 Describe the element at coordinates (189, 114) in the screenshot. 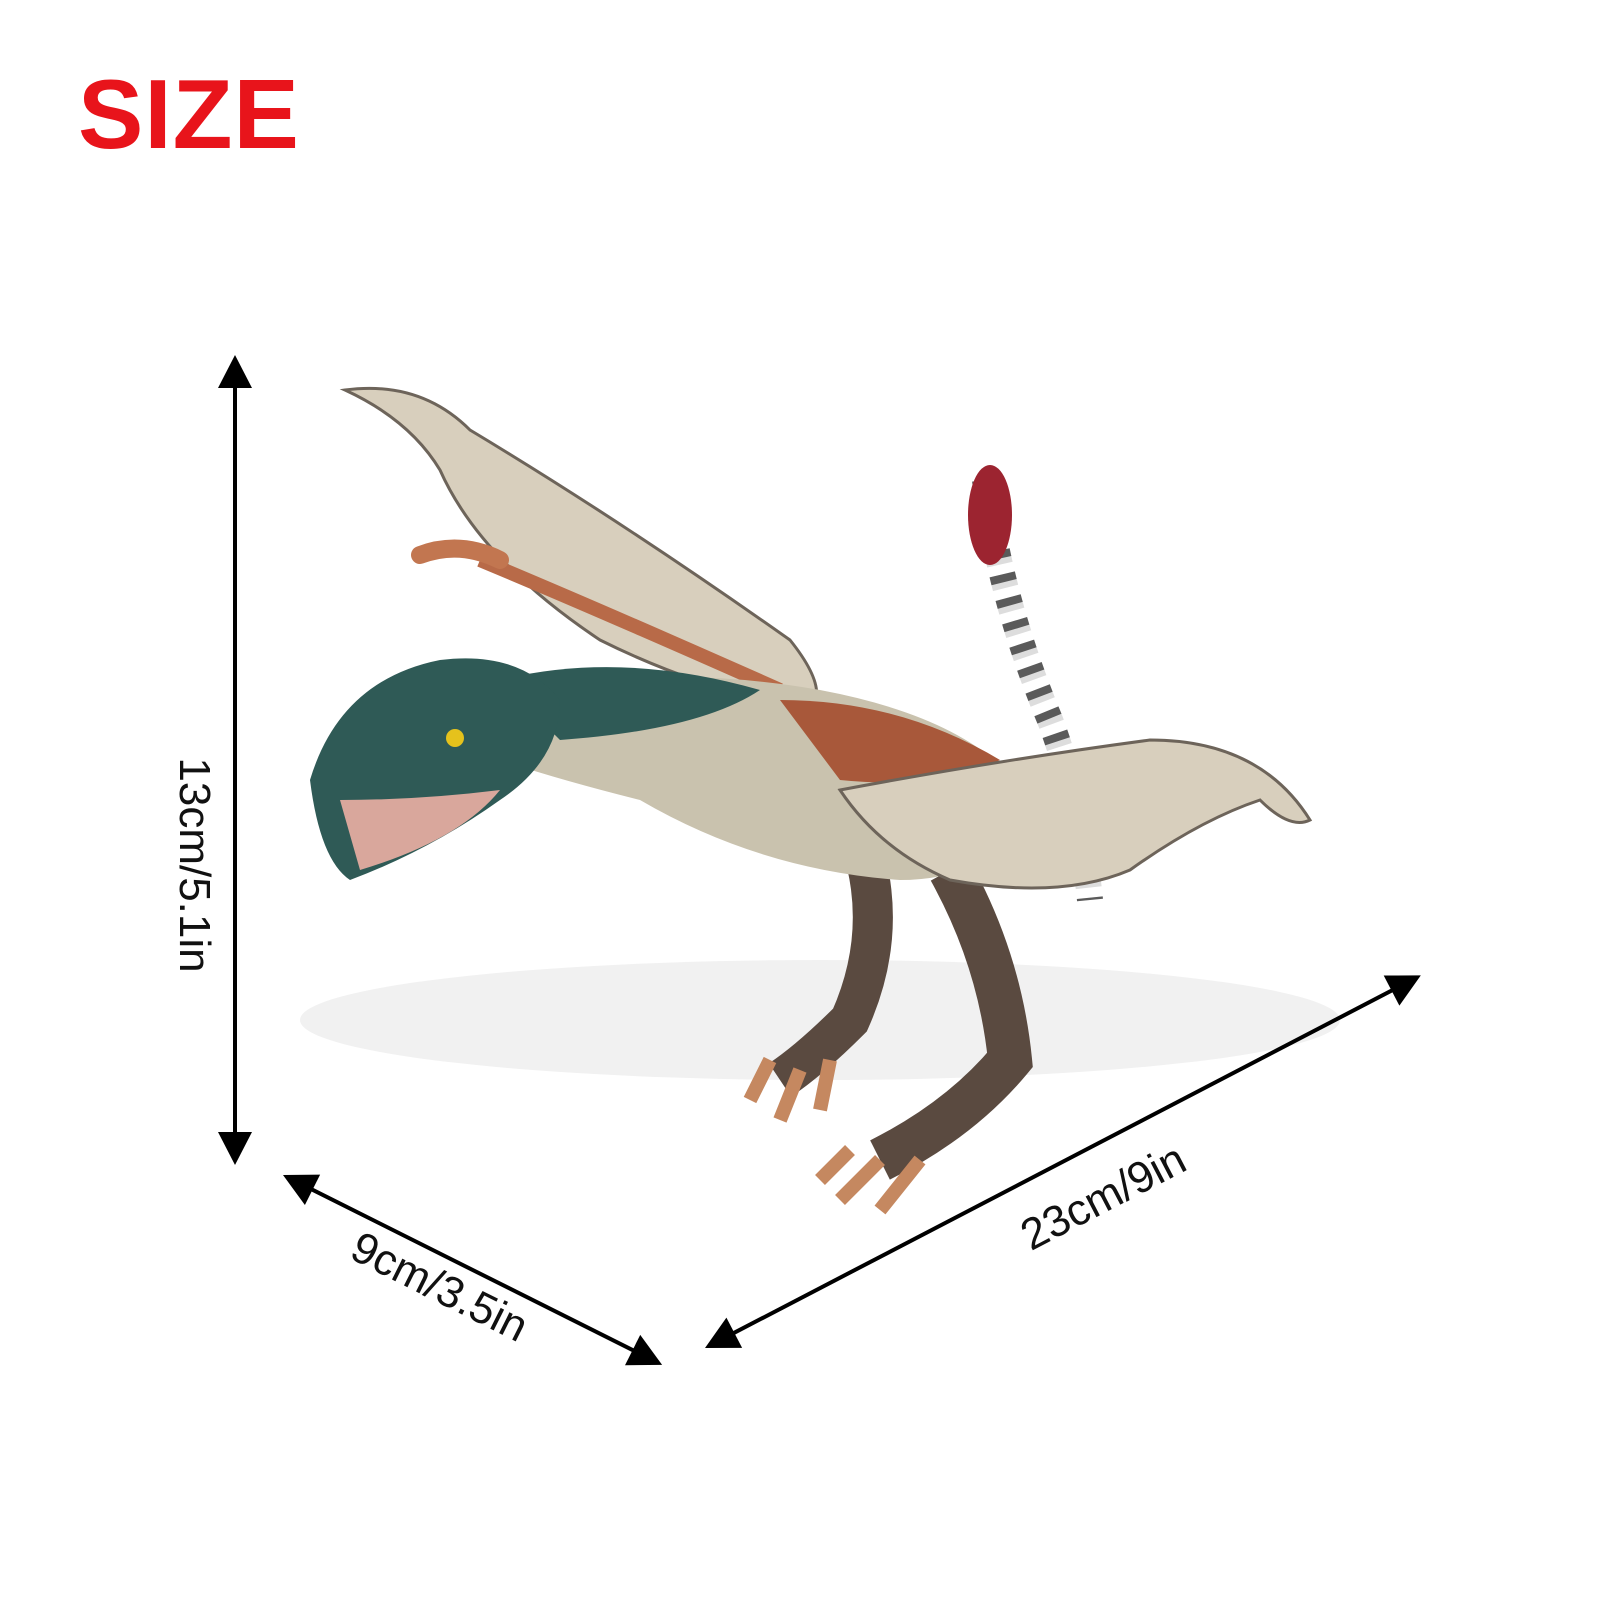

I see `size-title: SIZE` at that location.